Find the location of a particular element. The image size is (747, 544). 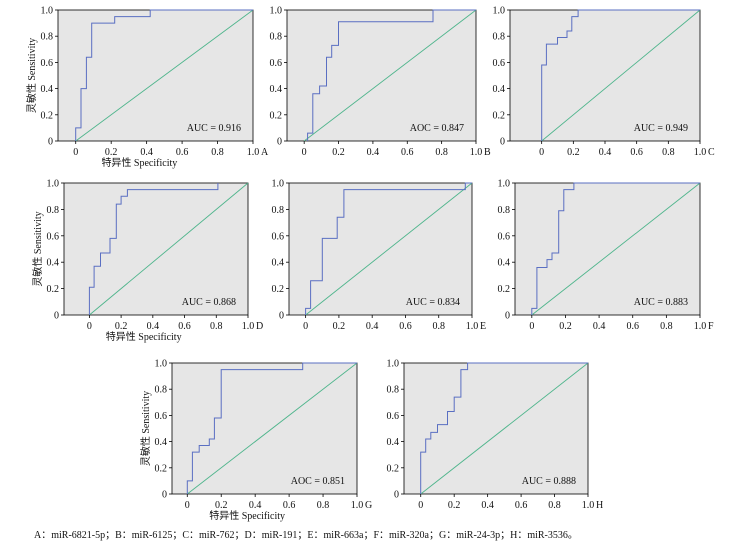

auc-annotation: AUC = 0.916 is located at coordinates (214, 128).